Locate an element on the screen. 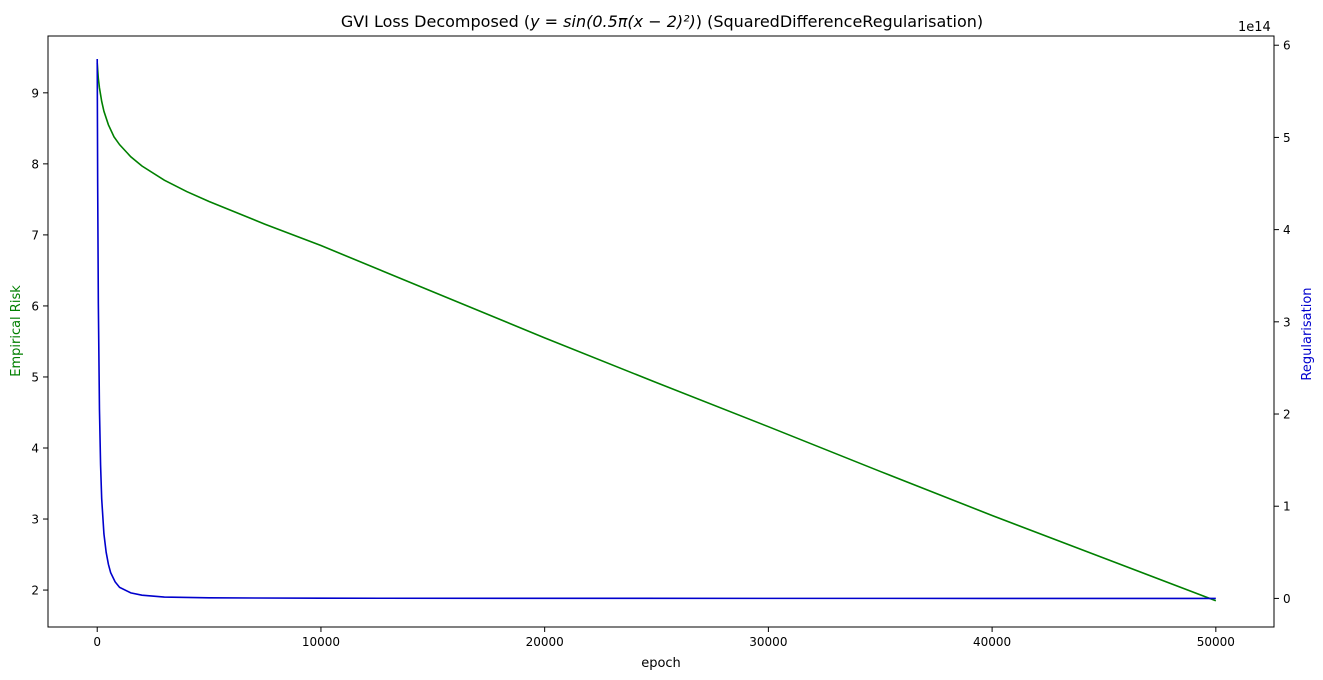 The image size is (1323, 680). x-tick-label: 40000 is located at coordinates (992, 642).